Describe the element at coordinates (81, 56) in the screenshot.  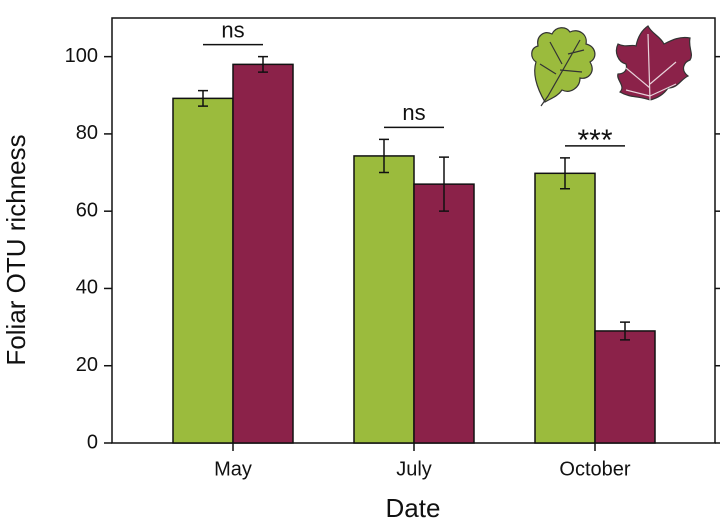
I see `y-tick-label: 100` at that location.